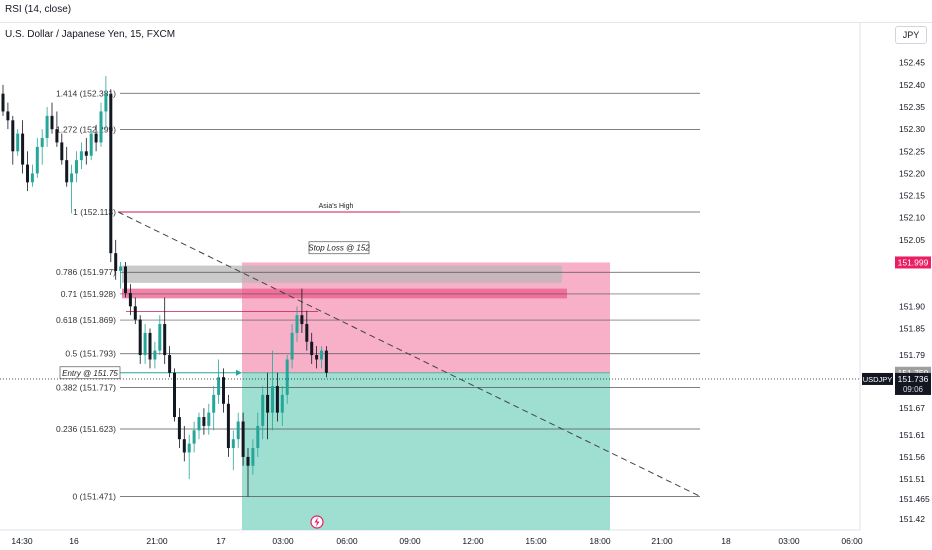  What do you see at coordinates (726, 541) in the screenshot?
I see `time-tick-label: 18` at bounding box center [726, 541].